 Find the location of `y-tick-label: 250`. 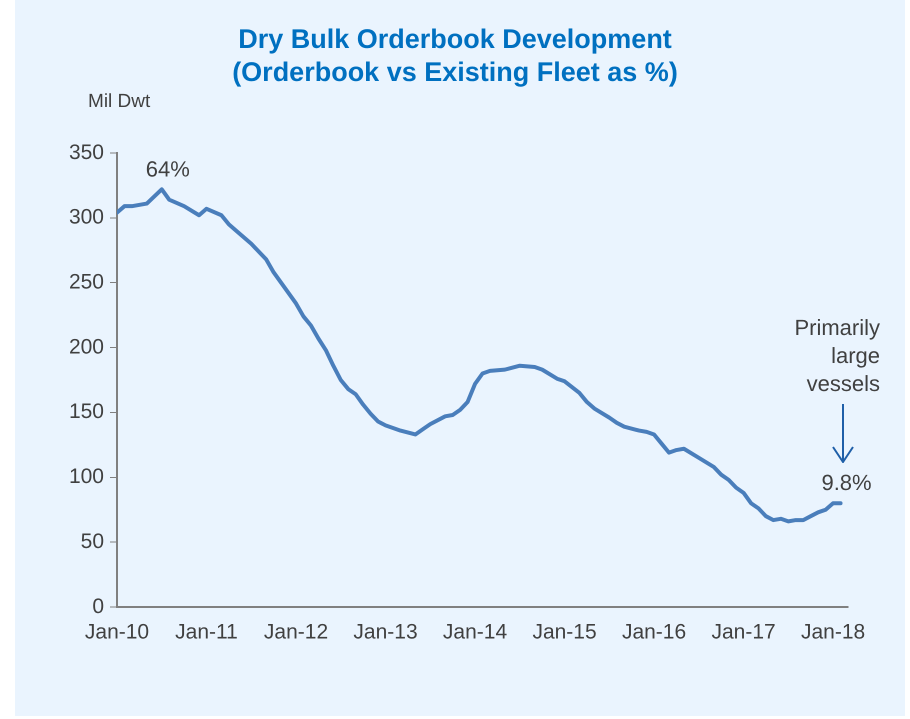

y-tick-label: 250 is located at coordinates (86, 282).